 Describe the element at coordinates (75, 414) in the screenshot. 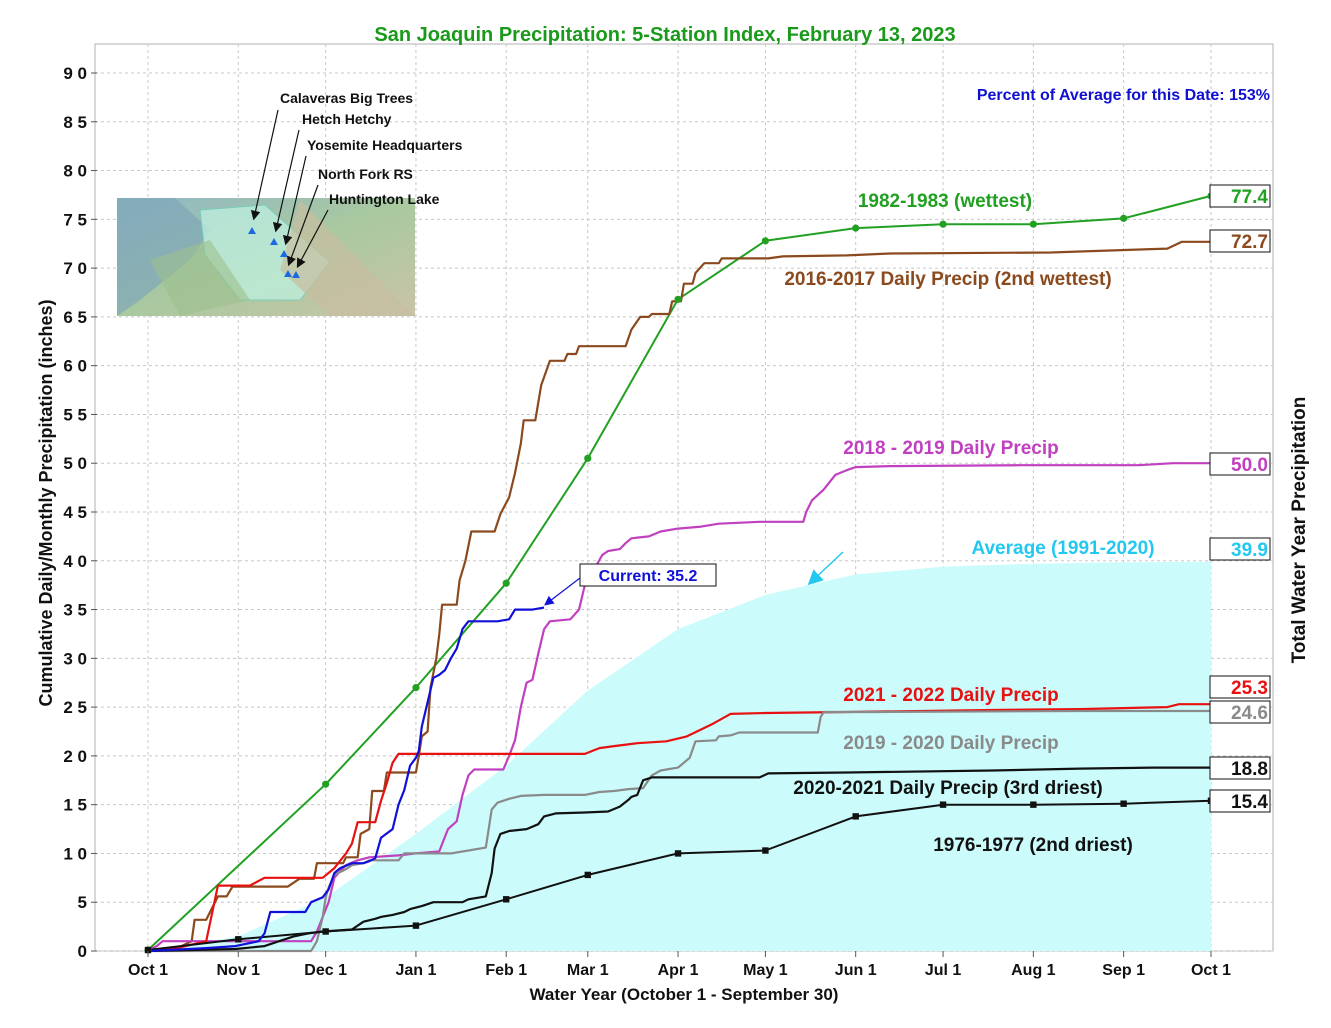

I see `y-tick-label: 5 5` at that location.